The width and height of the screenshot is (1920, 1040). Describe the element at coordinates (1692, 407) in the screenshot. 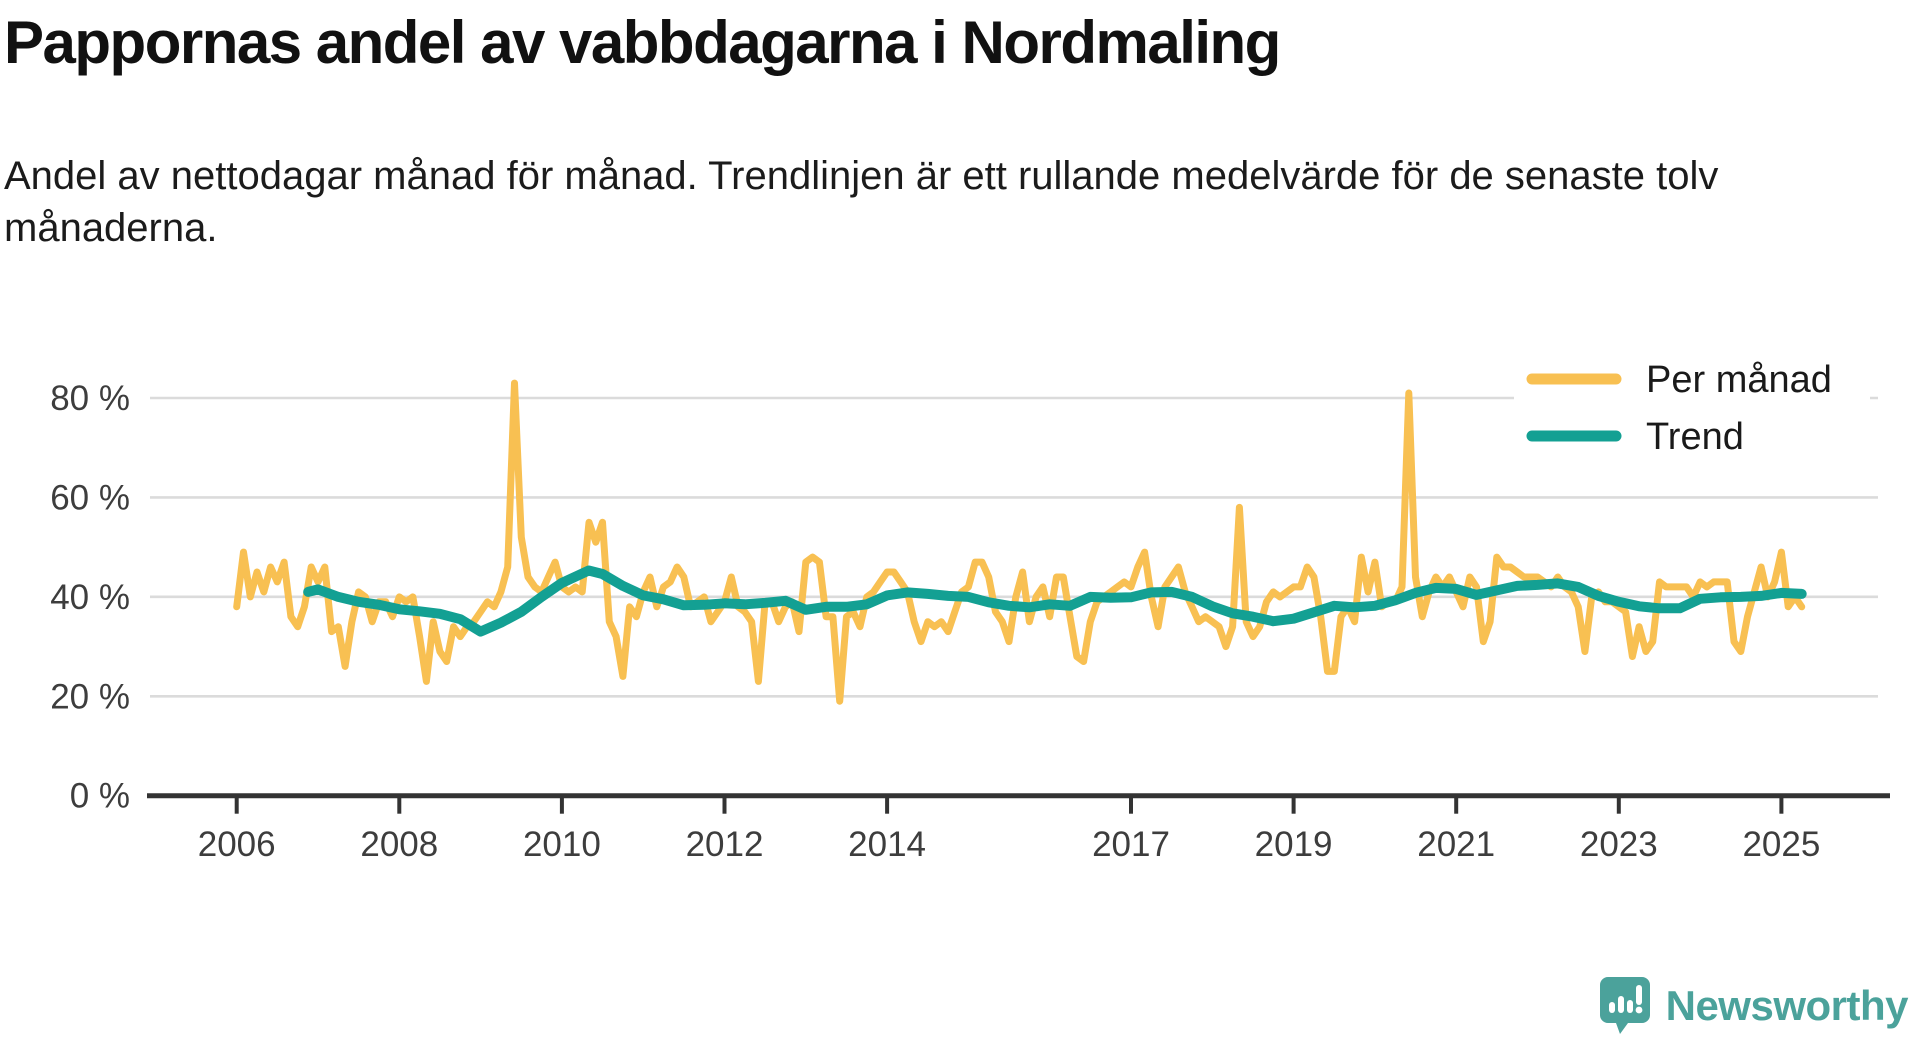

I see `legend-background` at that location.